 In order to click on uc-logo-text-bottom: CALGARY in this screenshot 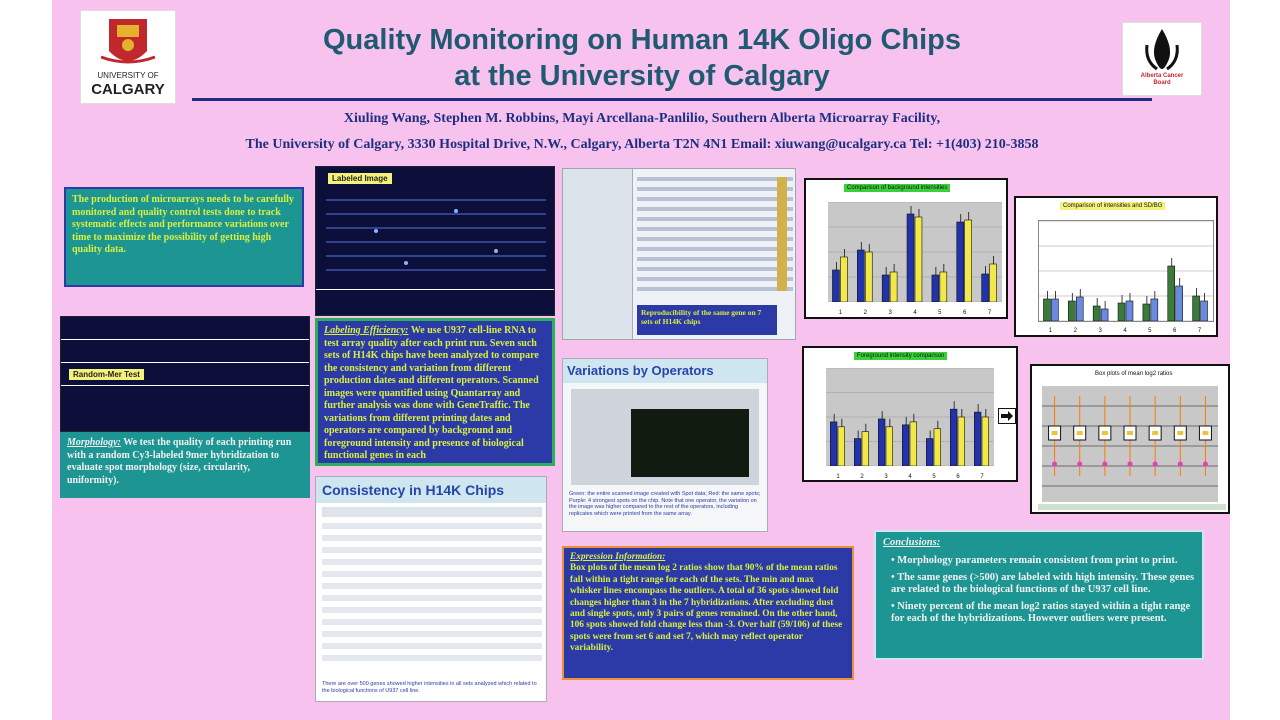, I will do `click(128, 89)`.